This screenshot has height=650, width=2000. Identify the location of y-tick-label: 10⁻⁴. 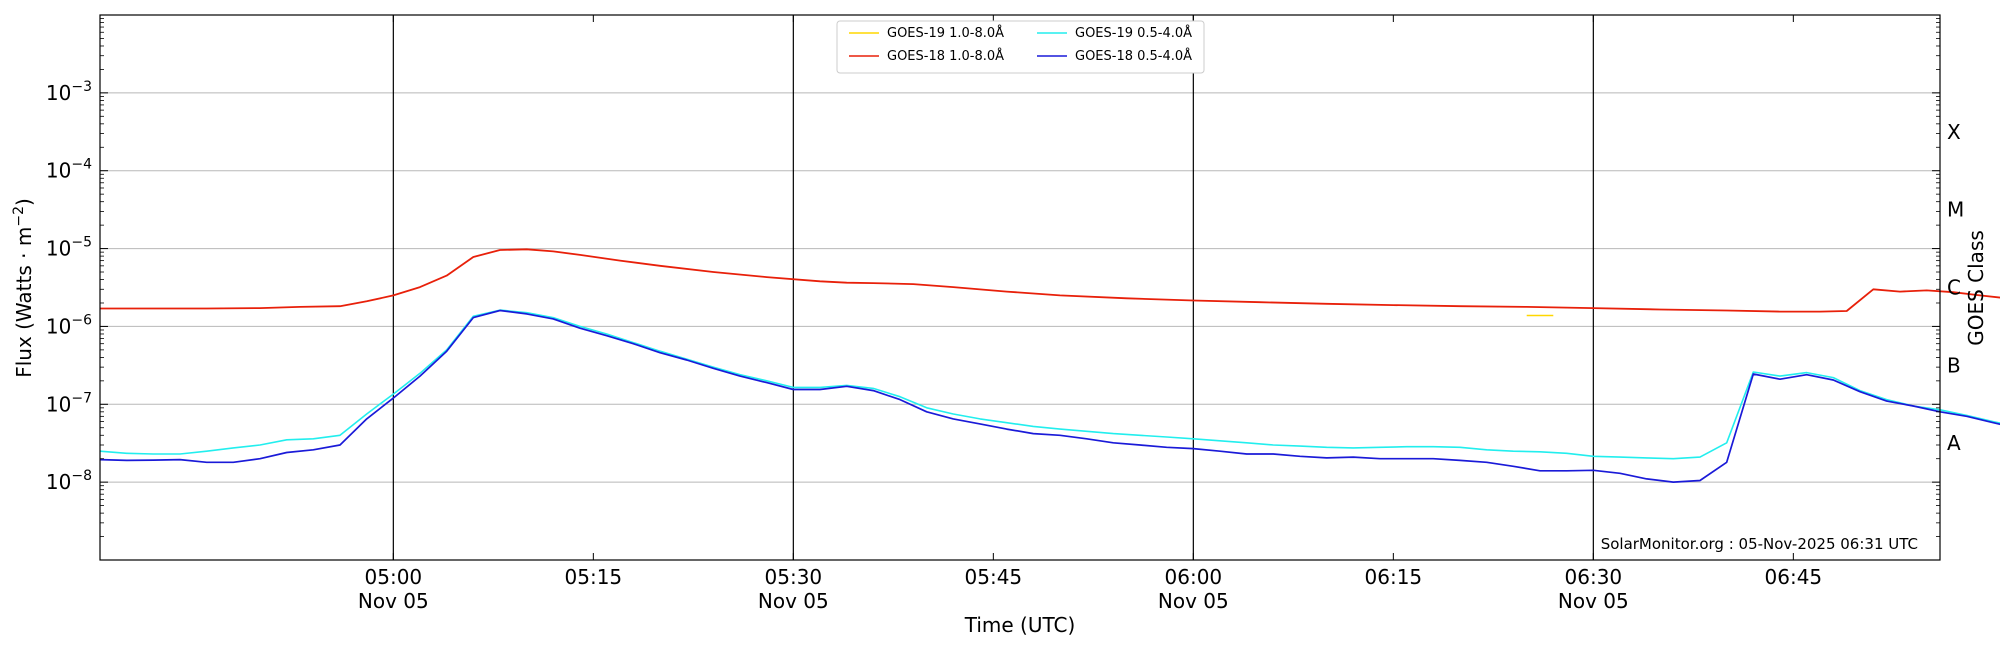
(69, 170).